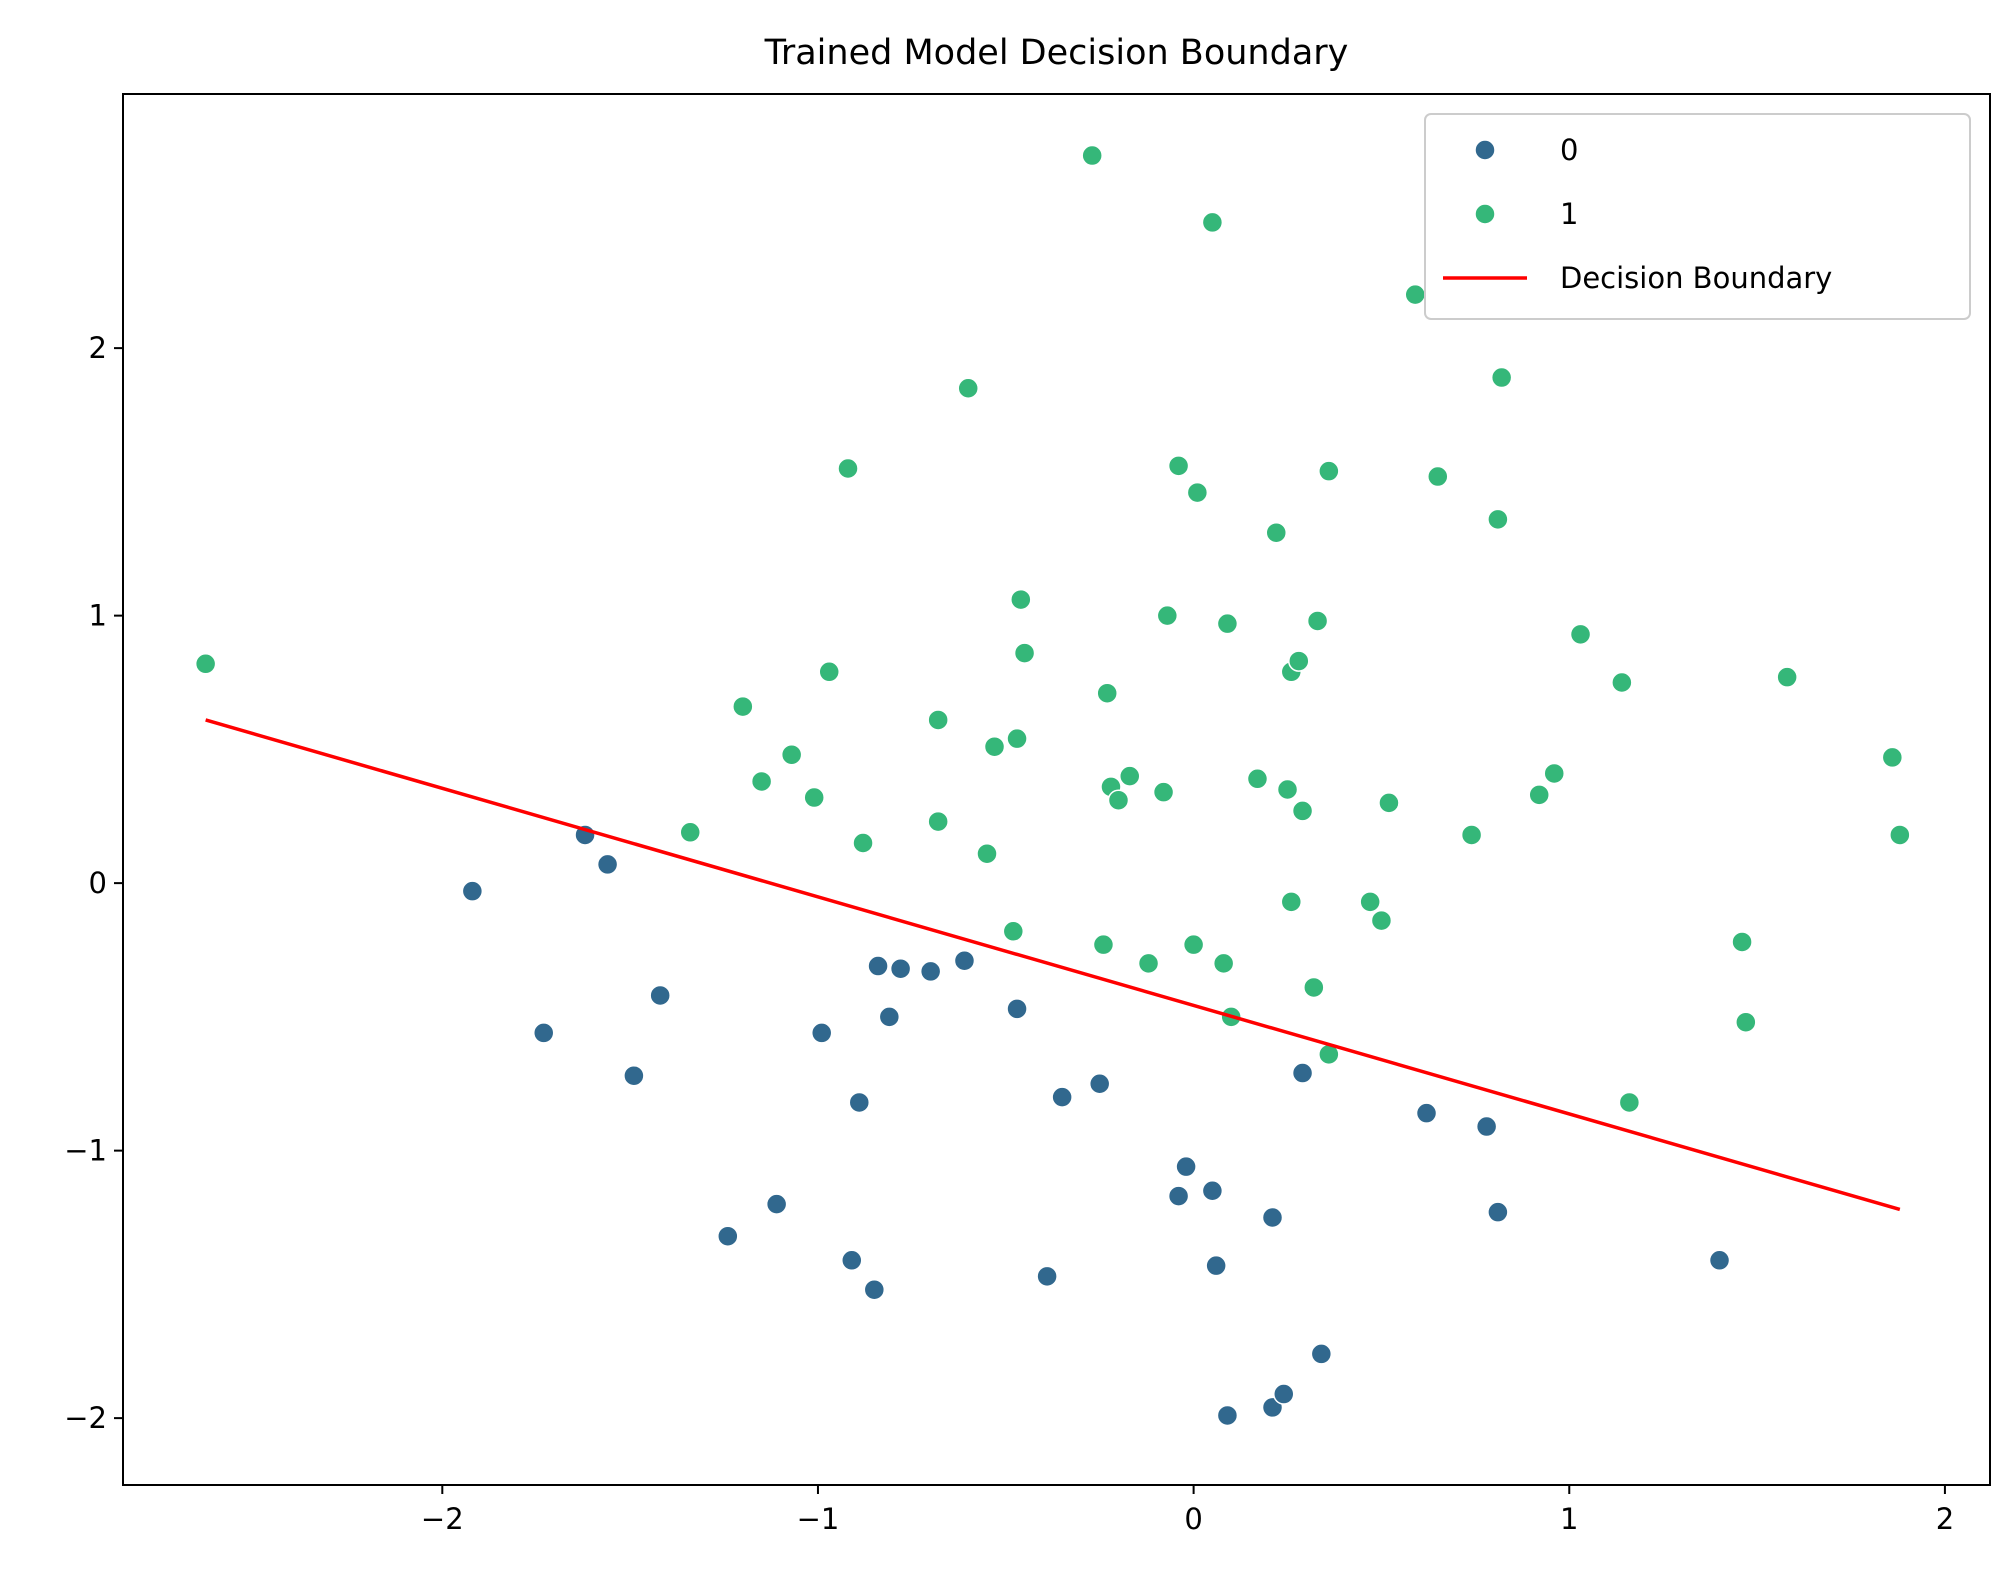  I want to click on chart-title: Trained Model Decision Boundary, so click(1056, 53).